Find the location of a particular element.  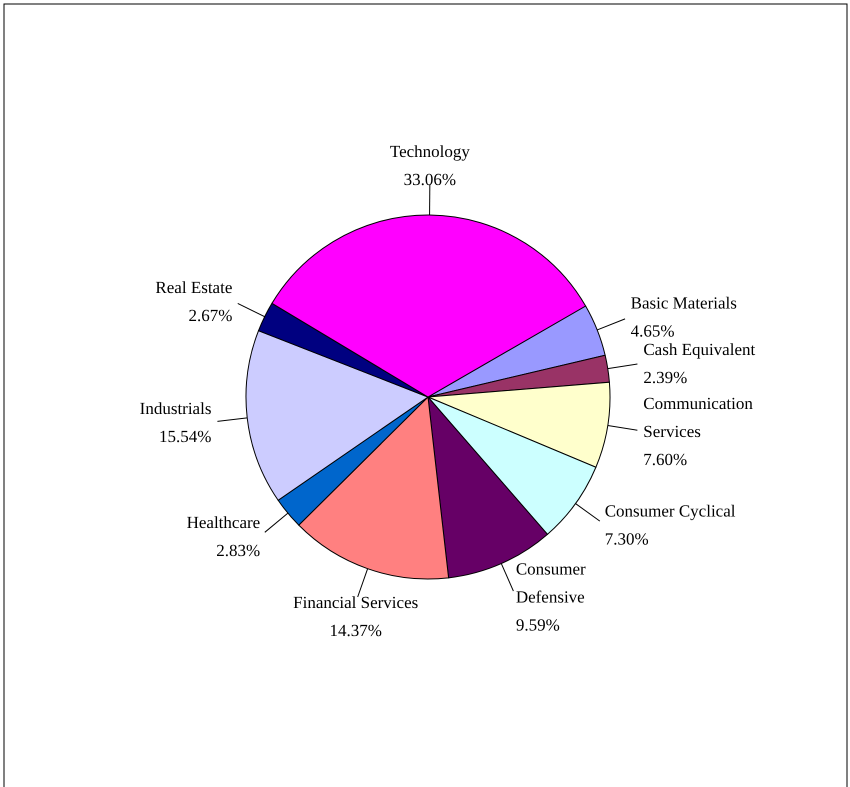

data-label: 7.60% is located at coordinates (665, 460).